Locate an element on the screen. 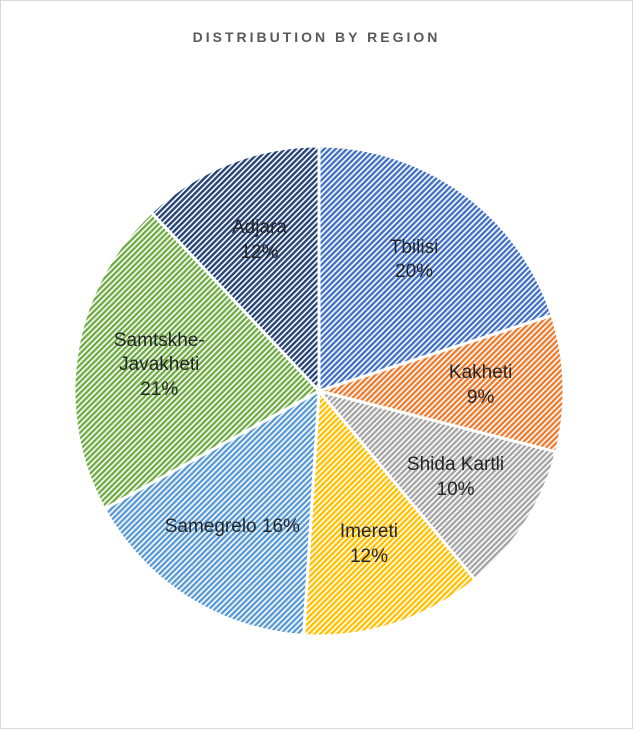 The width and height of the screenshot is (633, 729). value-label: 21% is located at coordinates (159, 390).